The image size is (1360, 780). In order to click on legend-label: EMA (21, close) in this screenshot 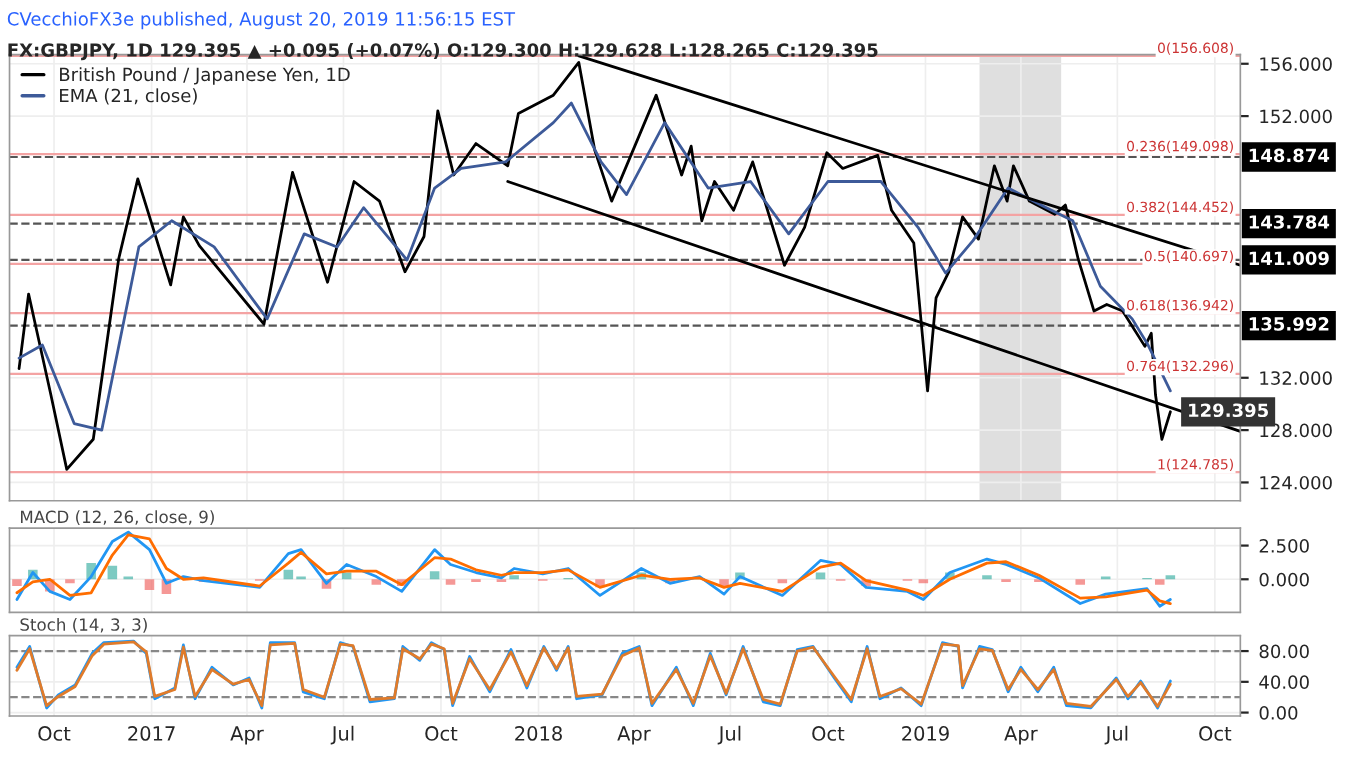, I will do `click(128, 96)`.